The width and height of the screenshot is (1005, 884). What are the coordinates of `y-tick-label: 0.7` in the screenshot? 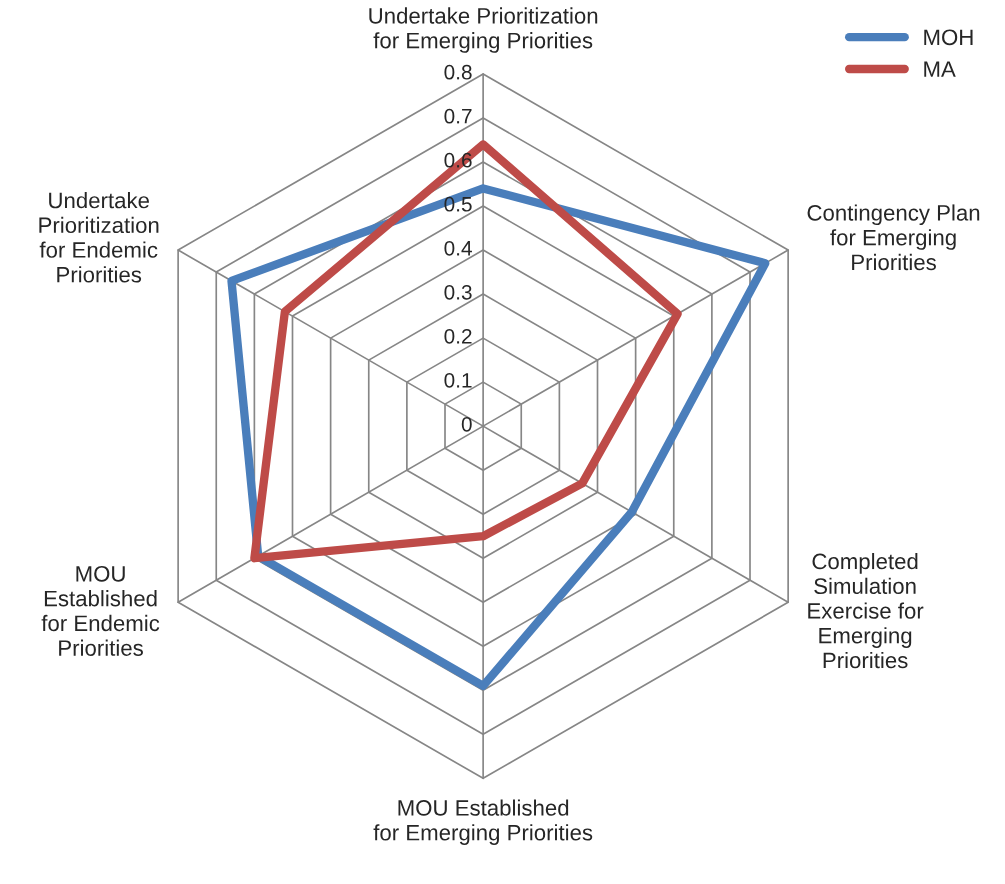 It's located at (458, 116).